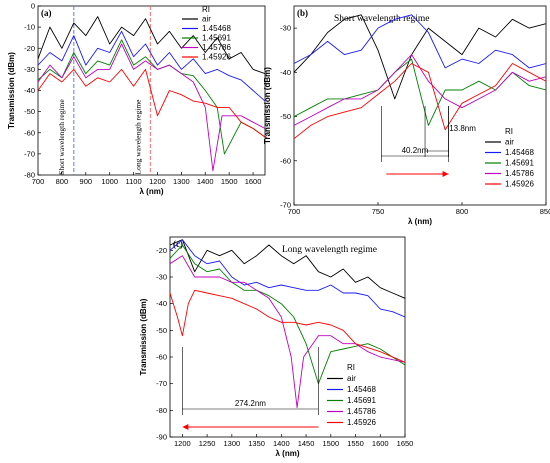  I want to click on y-tick-label: -10, so click(29, 27).